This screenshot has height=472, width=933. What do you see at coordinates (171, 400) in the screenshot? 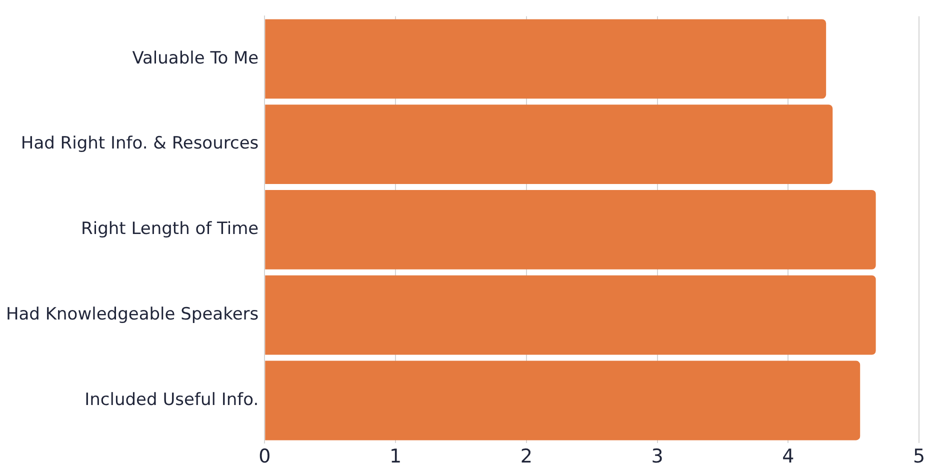
I see `y-tick-label: Included Useful Info.` at bounding box center [171, 400].